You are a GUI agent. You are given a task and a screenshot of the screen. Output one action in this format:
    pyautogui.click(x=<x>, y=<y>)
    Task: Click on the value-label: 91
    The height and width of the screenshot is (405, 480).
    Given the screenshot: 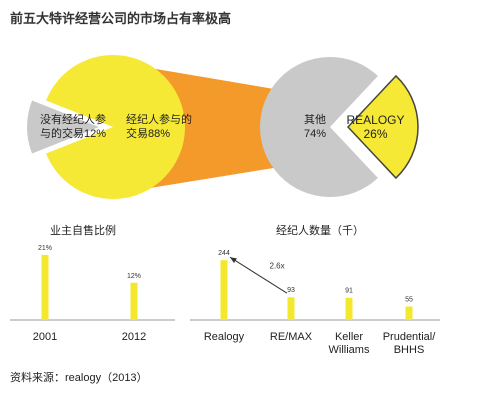 What is the action you would take?
    pyautogui.click(x=349, y=291)
    